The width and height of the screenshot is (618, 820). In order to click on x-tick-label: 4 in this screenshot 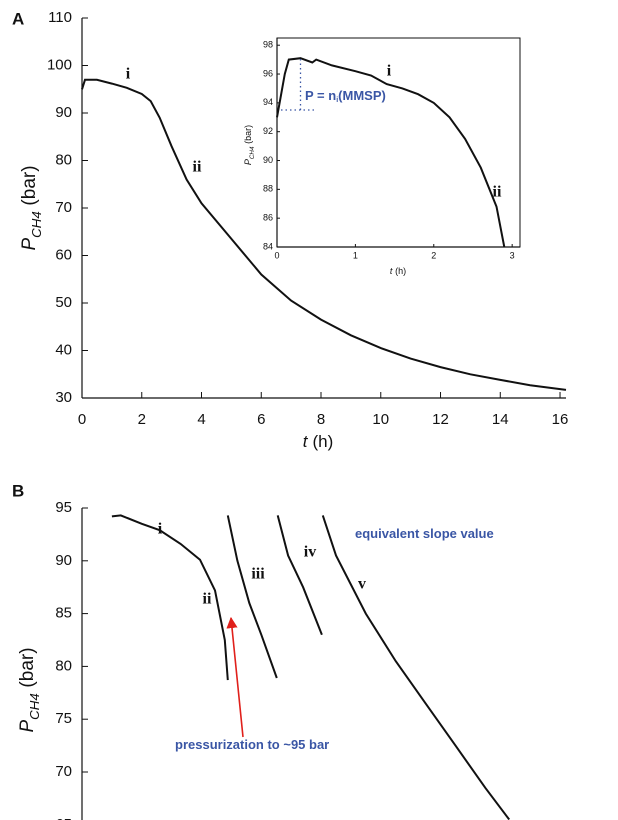, I will do `click(201, 419)`.